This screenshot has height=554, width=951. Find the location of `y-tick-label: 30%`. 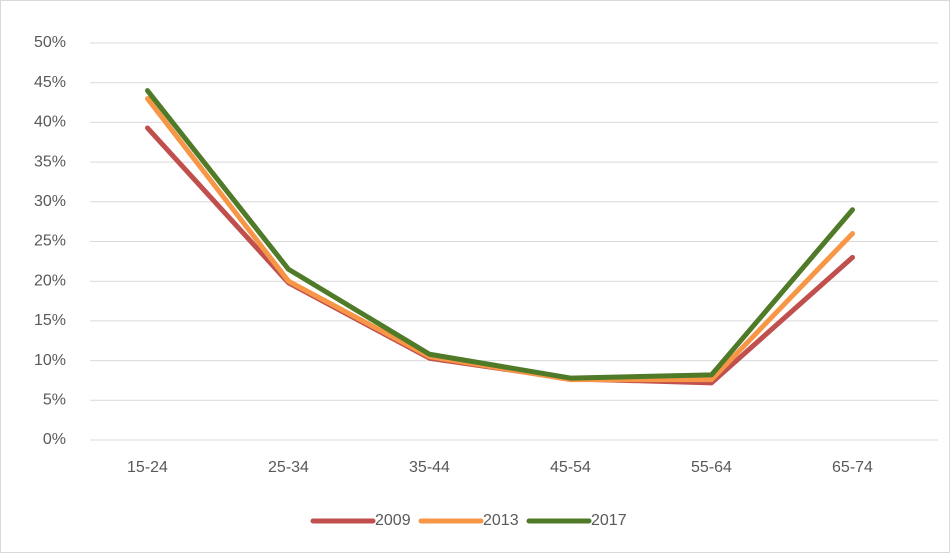

y-tick-label: 30% is located at coordinates (50, 201).